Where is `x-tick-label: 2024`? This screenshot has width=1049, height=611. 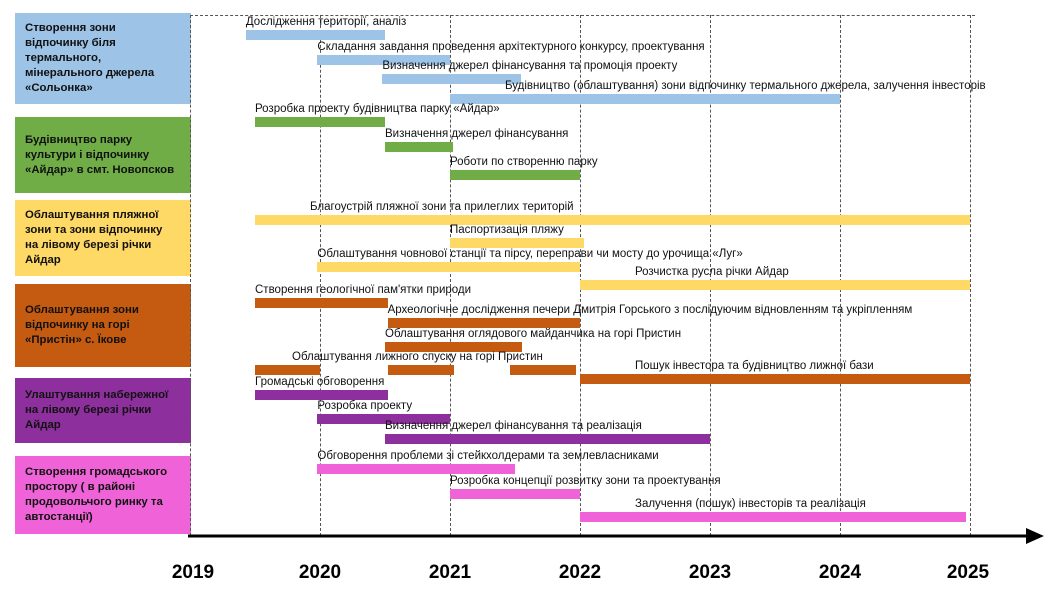 x-tick-label: 2024 is located at coordinates (840, 572).